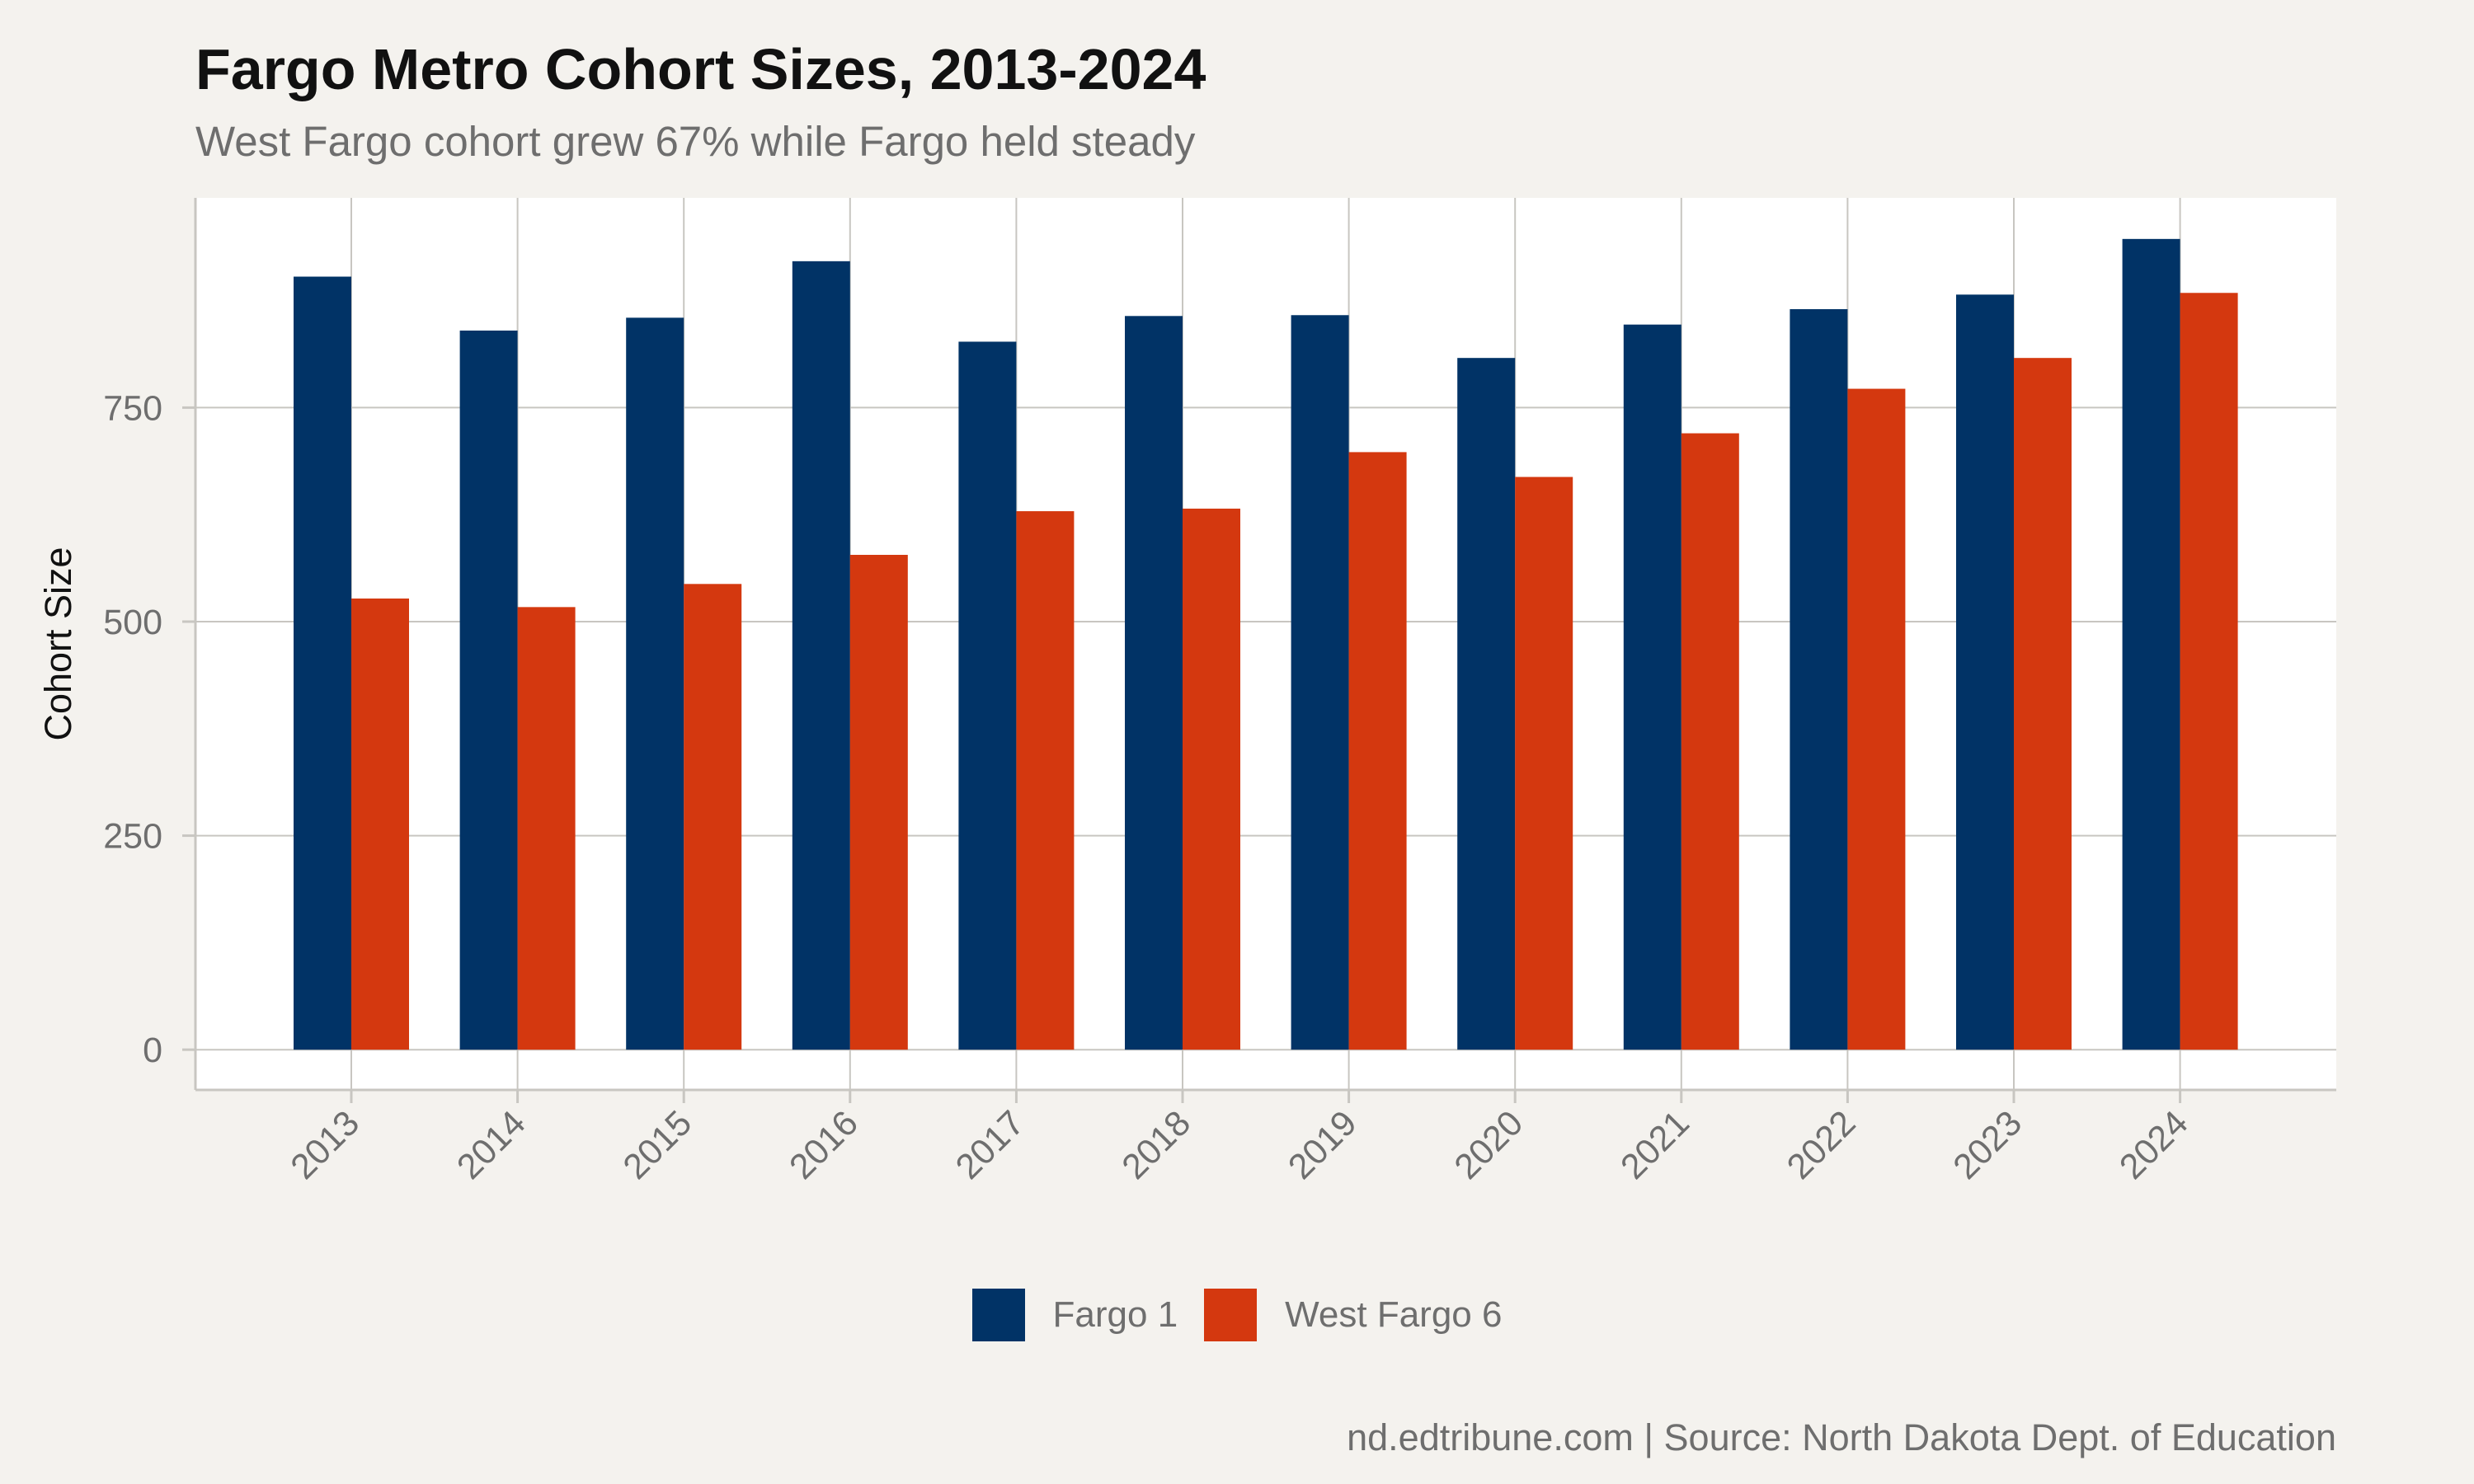  I want to click on bar-fargo-2019, so click(1320, 682).